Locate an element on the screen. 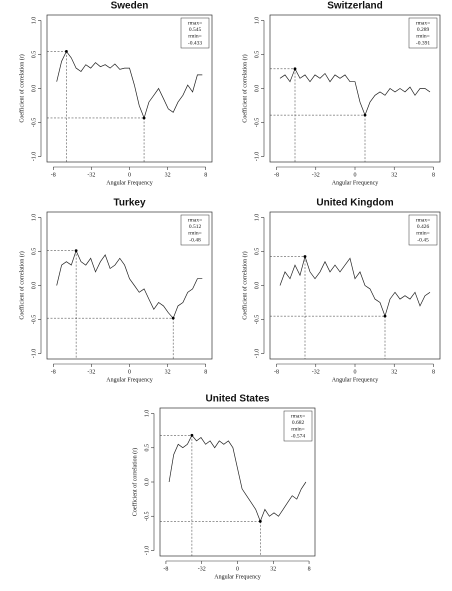 The width and height of the screenshot is (452, 591). annotation-text: -0.45 is located at coordinates (423, 240).